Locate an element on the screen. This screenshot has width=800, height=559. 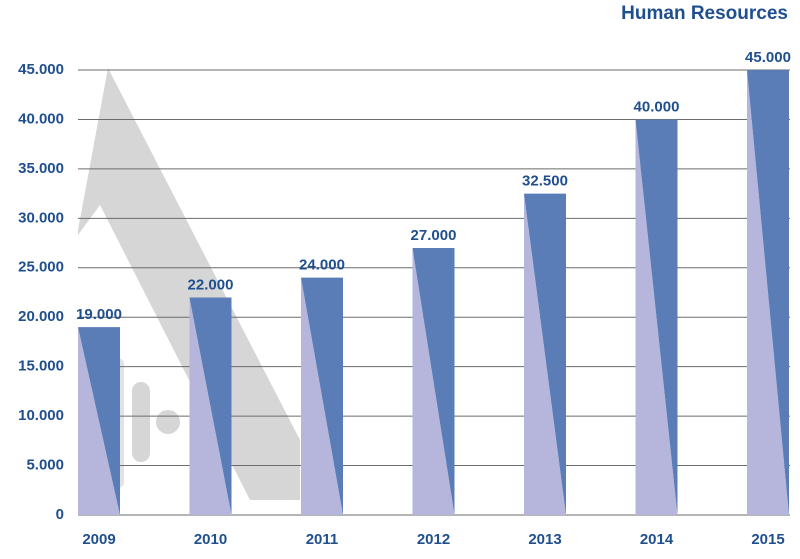
x-tick-label: 2013 is located at coordinates (544, 539).